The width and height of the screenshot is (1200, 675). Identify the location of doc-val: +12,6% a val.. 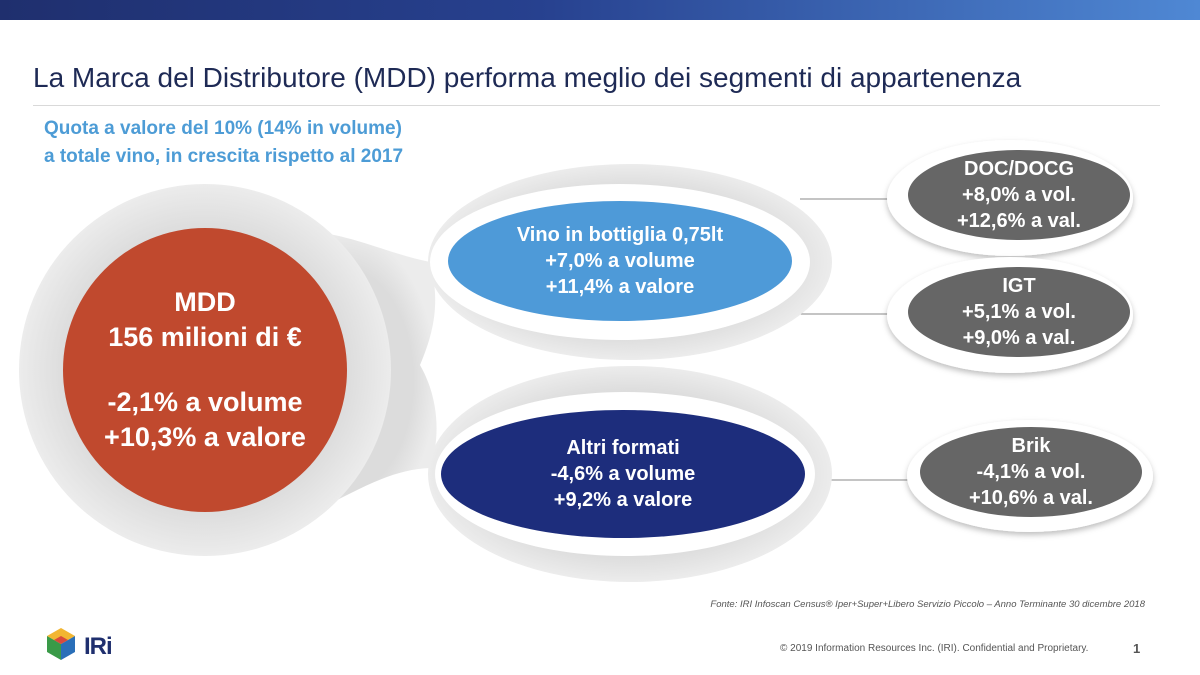
(1019, 221).